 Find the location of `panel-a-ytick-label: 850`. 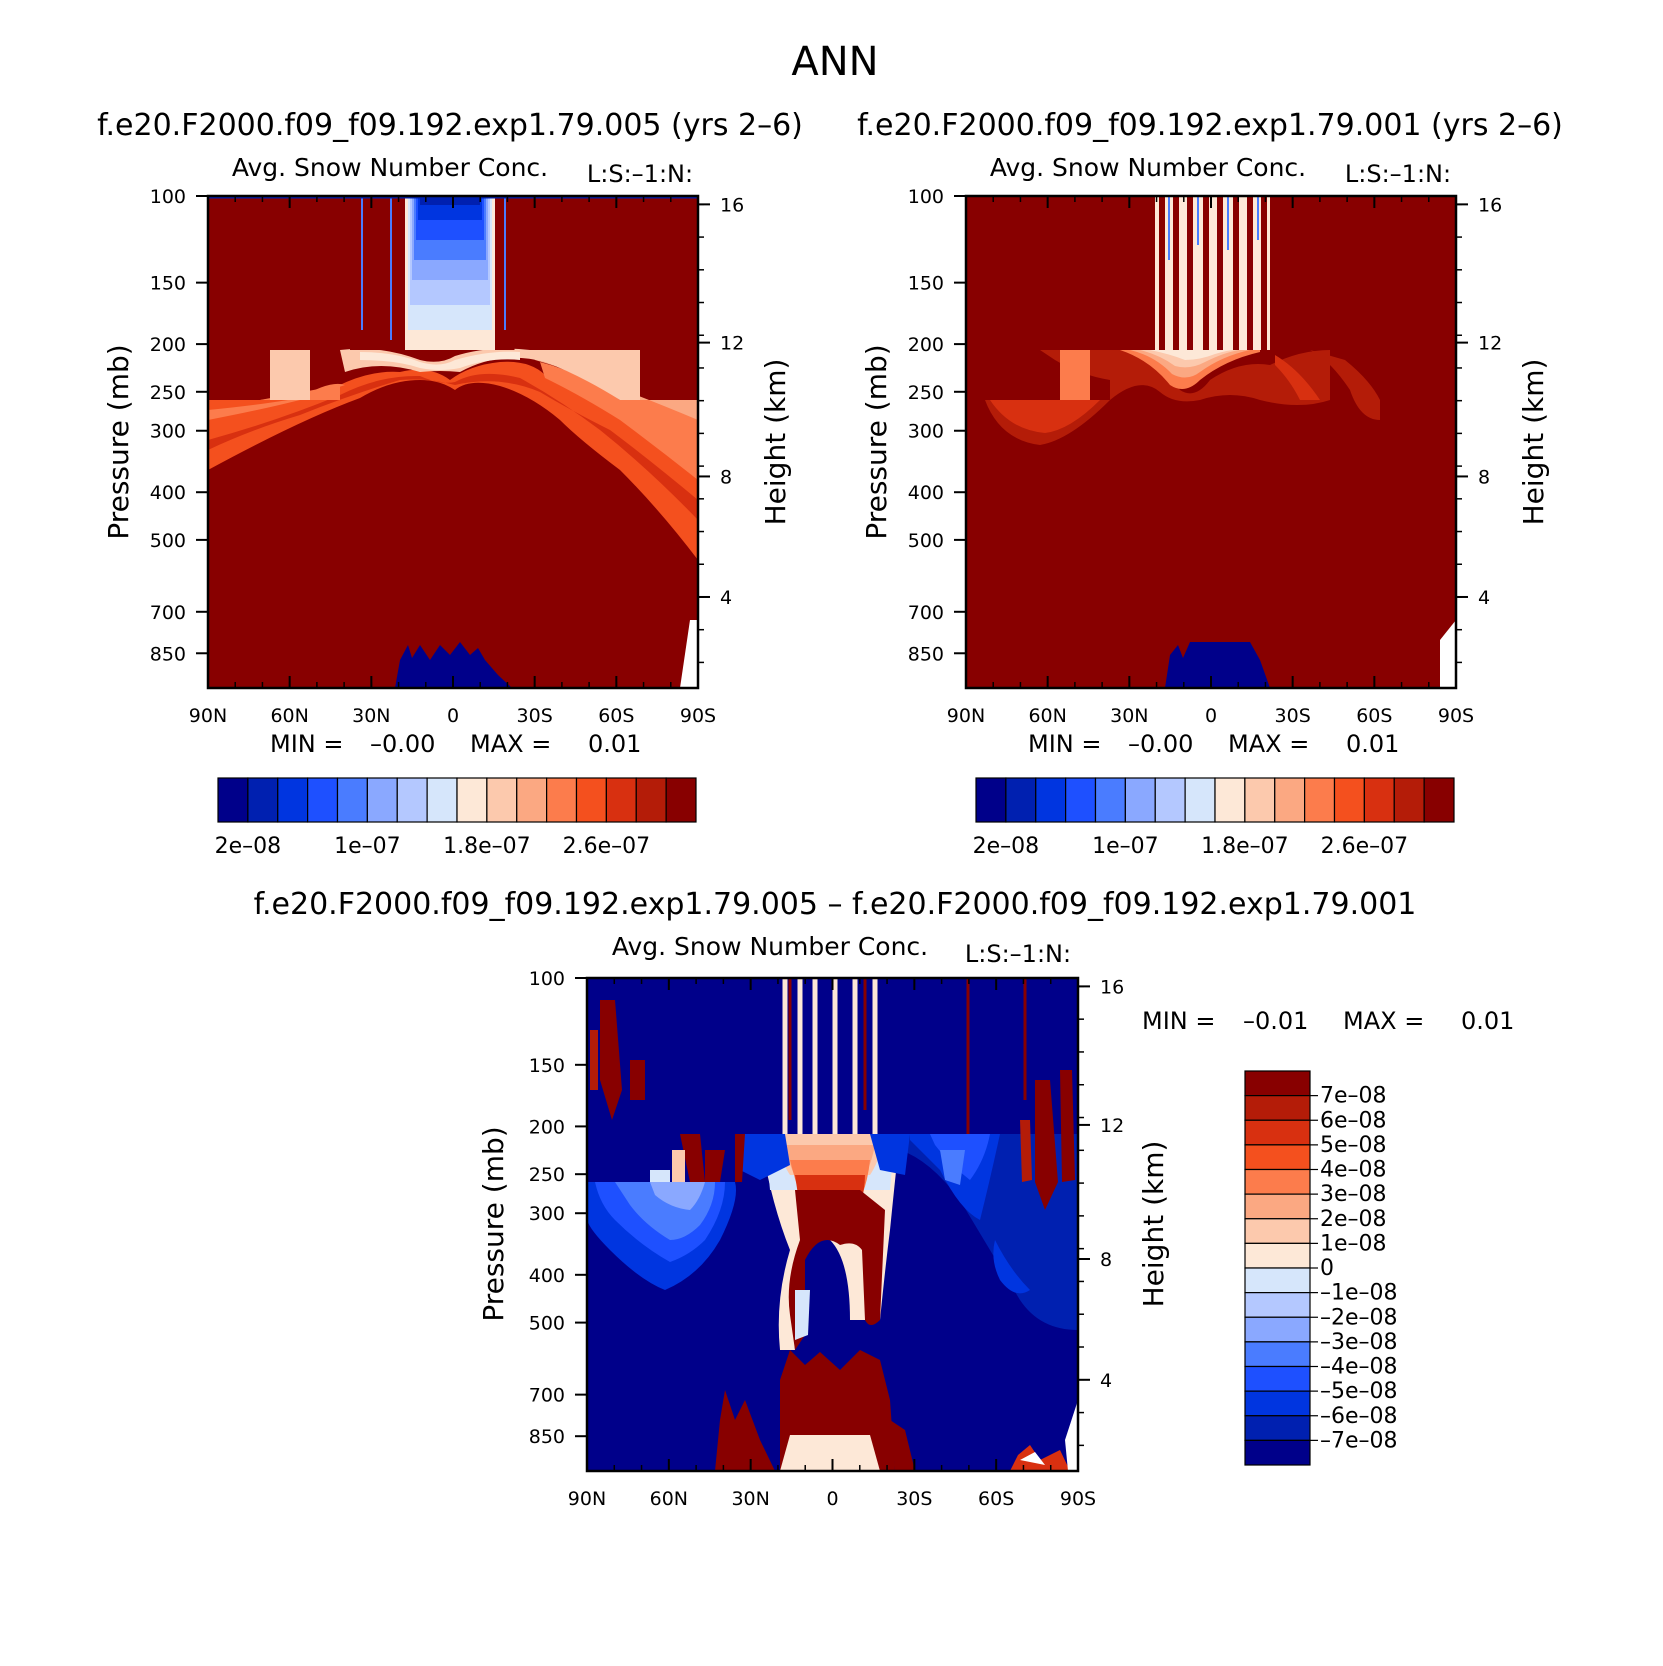

panel-a-ytick-label: 850 is located at coordinates (168, 654).